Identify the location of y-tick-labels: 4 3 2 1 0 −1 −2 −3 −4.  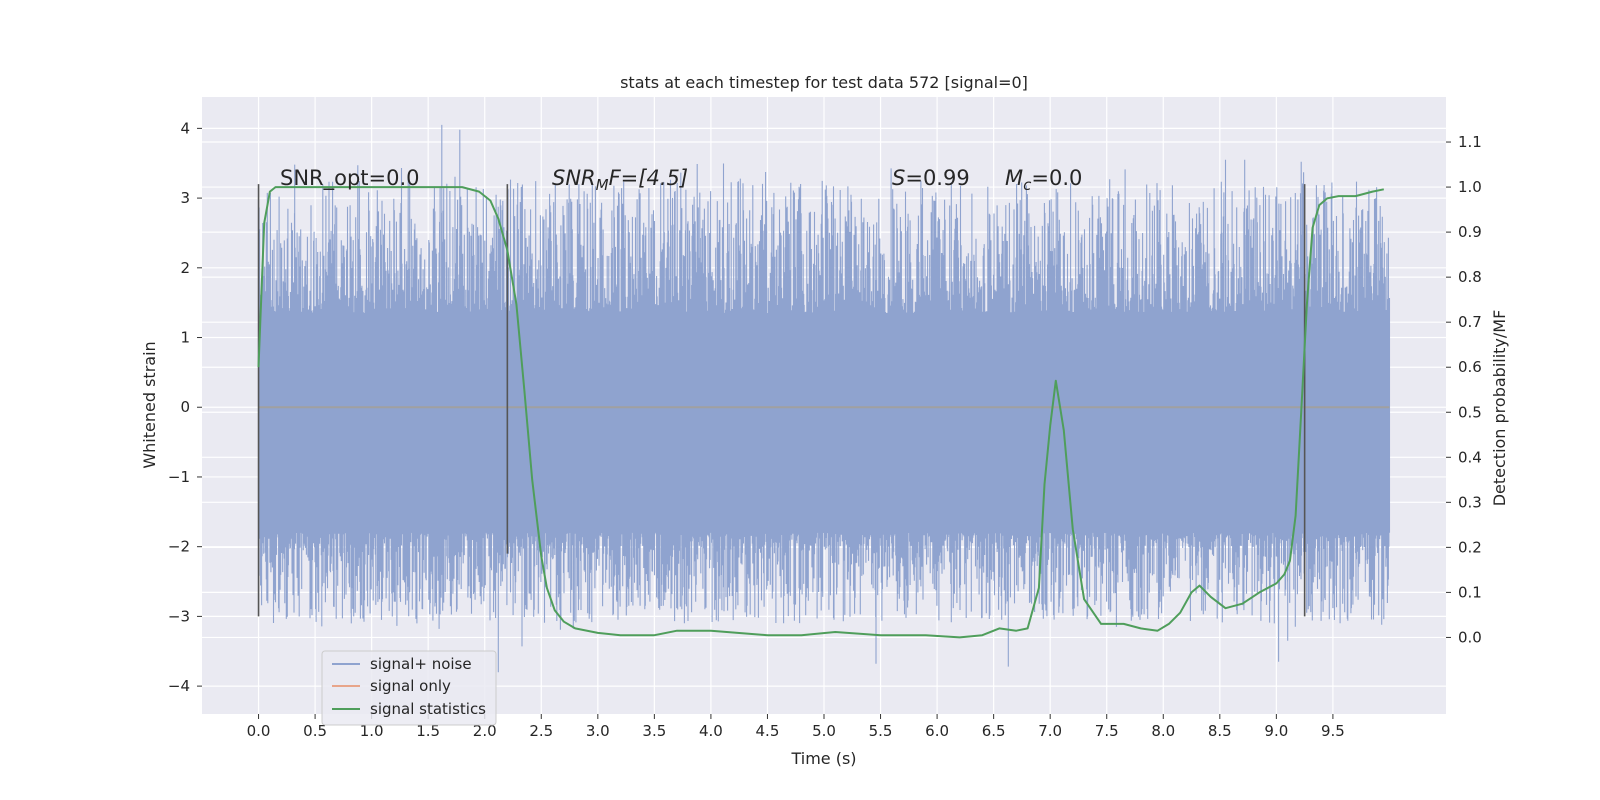
(185, 407).